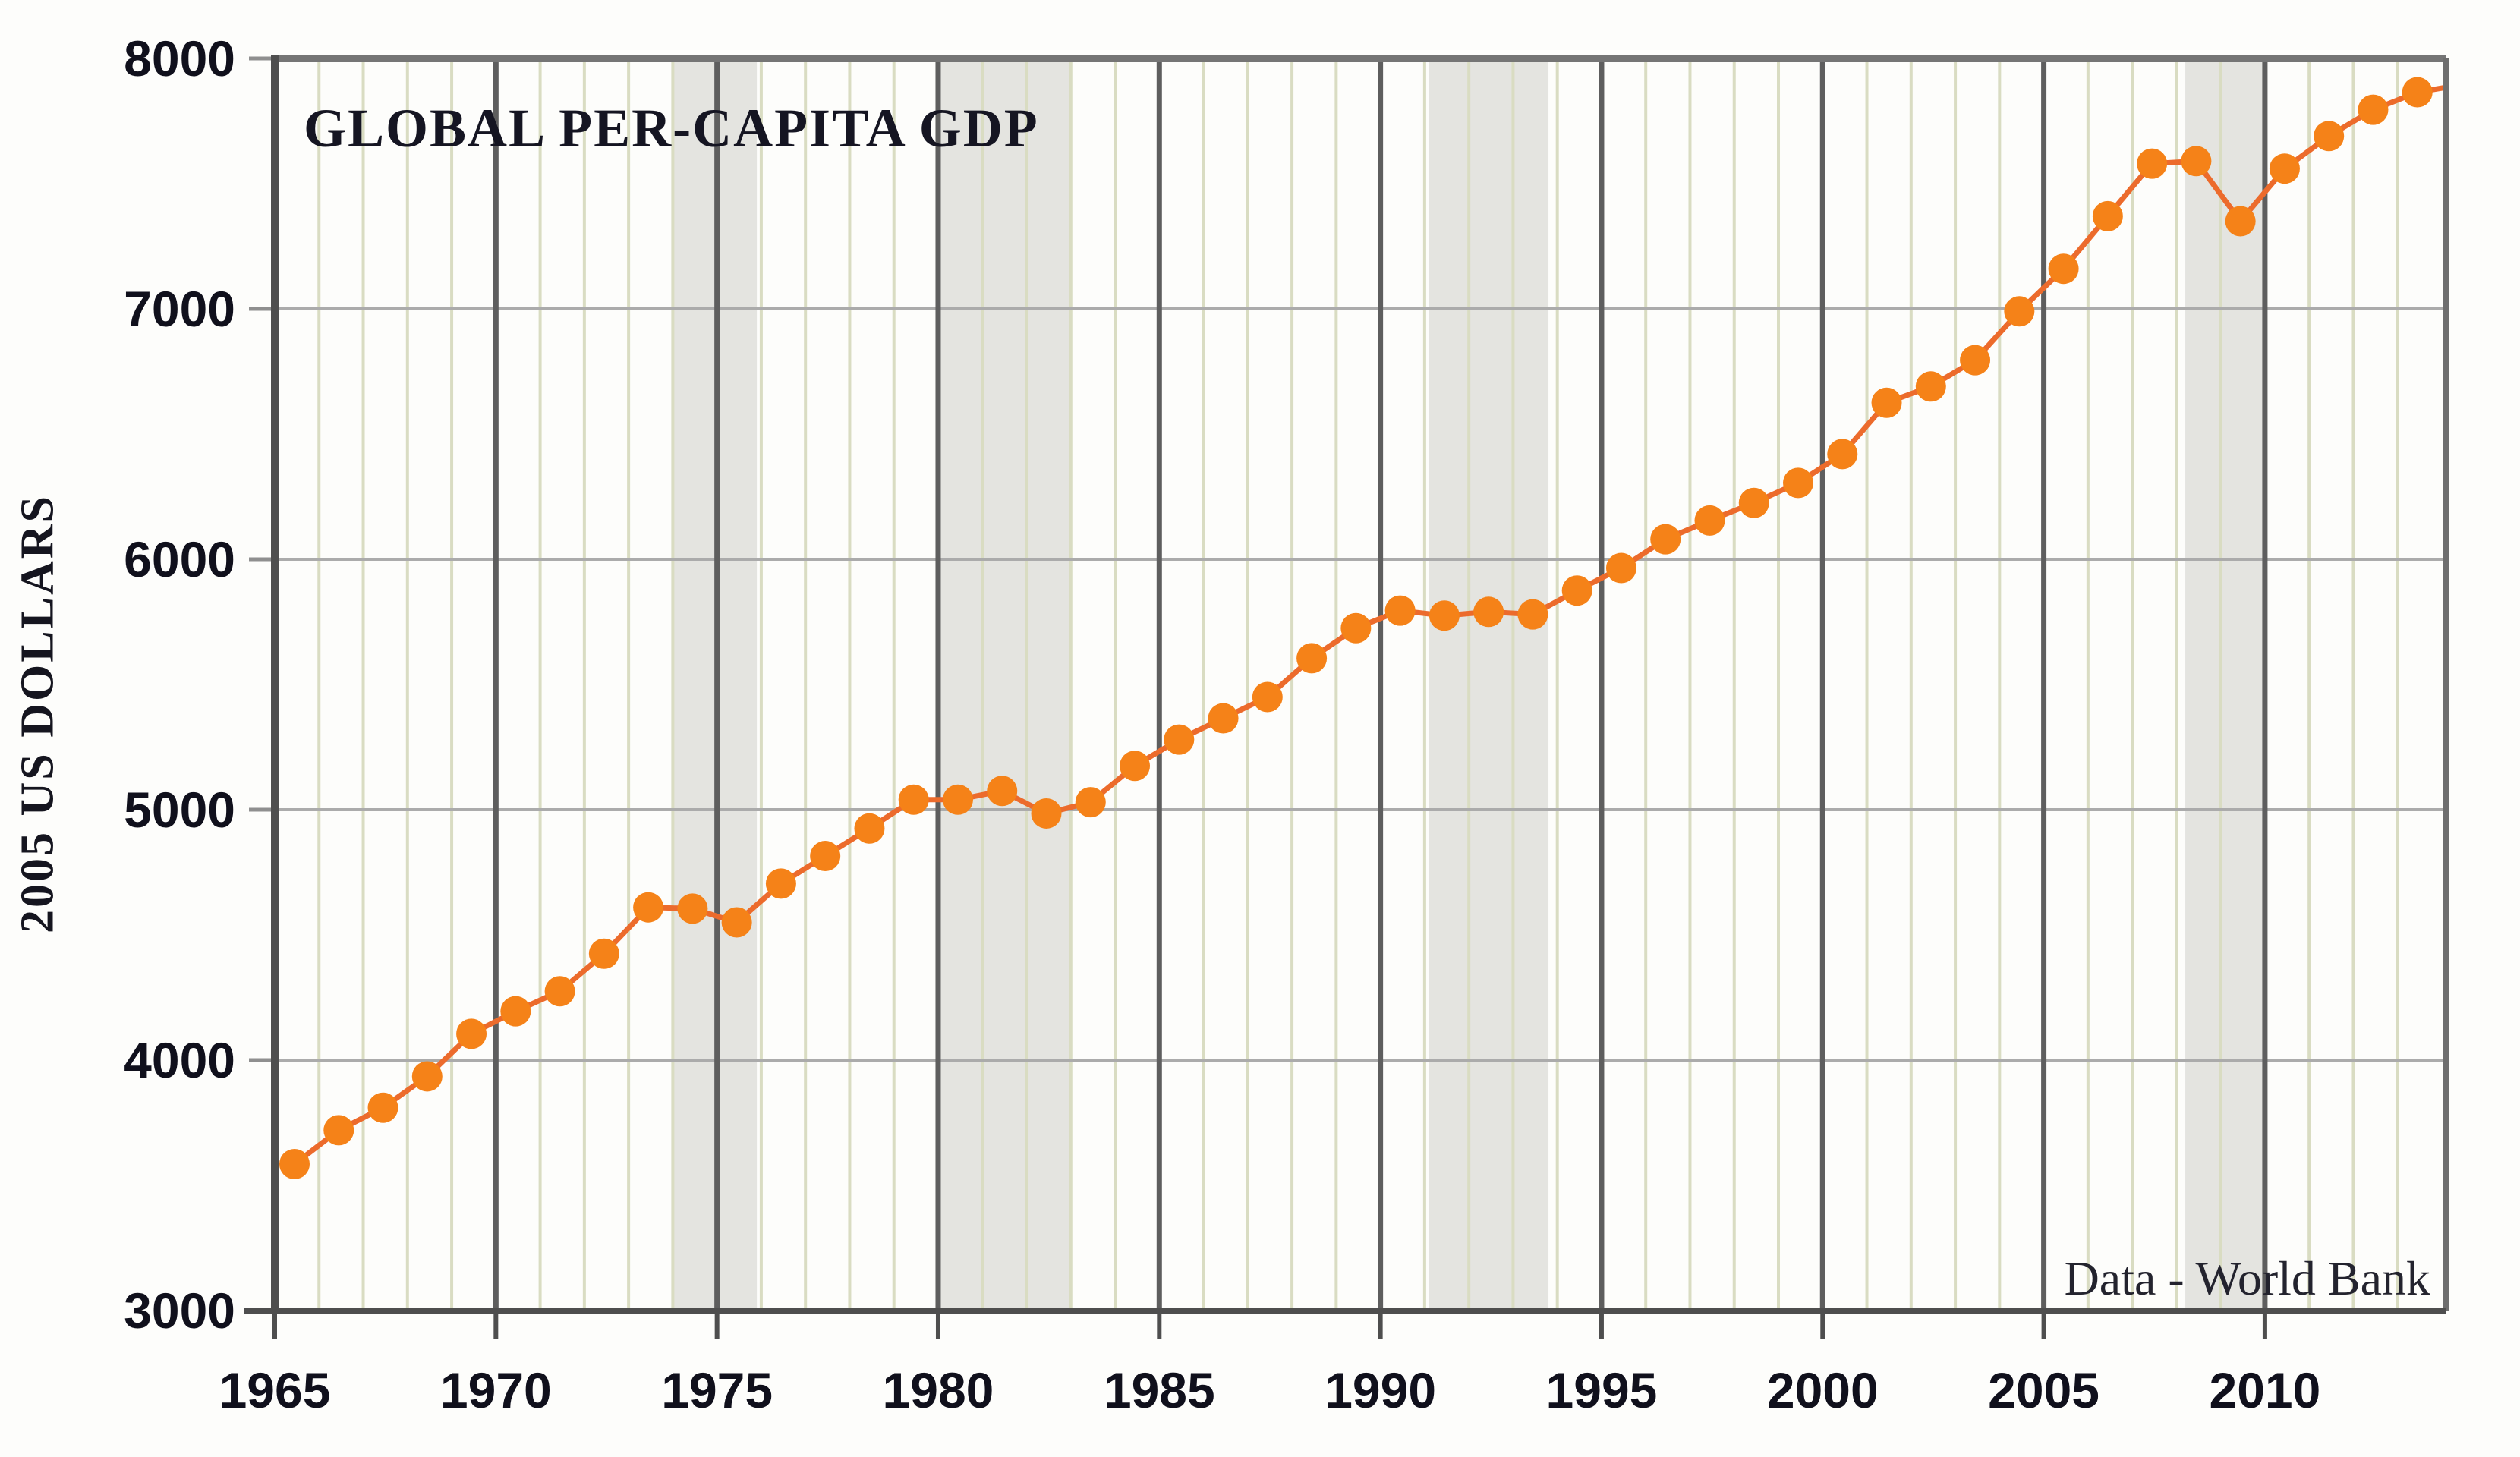 This screenshot has height=1457, width=2520. Describe the element at coordinates (179, 810) in the screenshot. I see `y-tick-label-5000: 5000` at that location.